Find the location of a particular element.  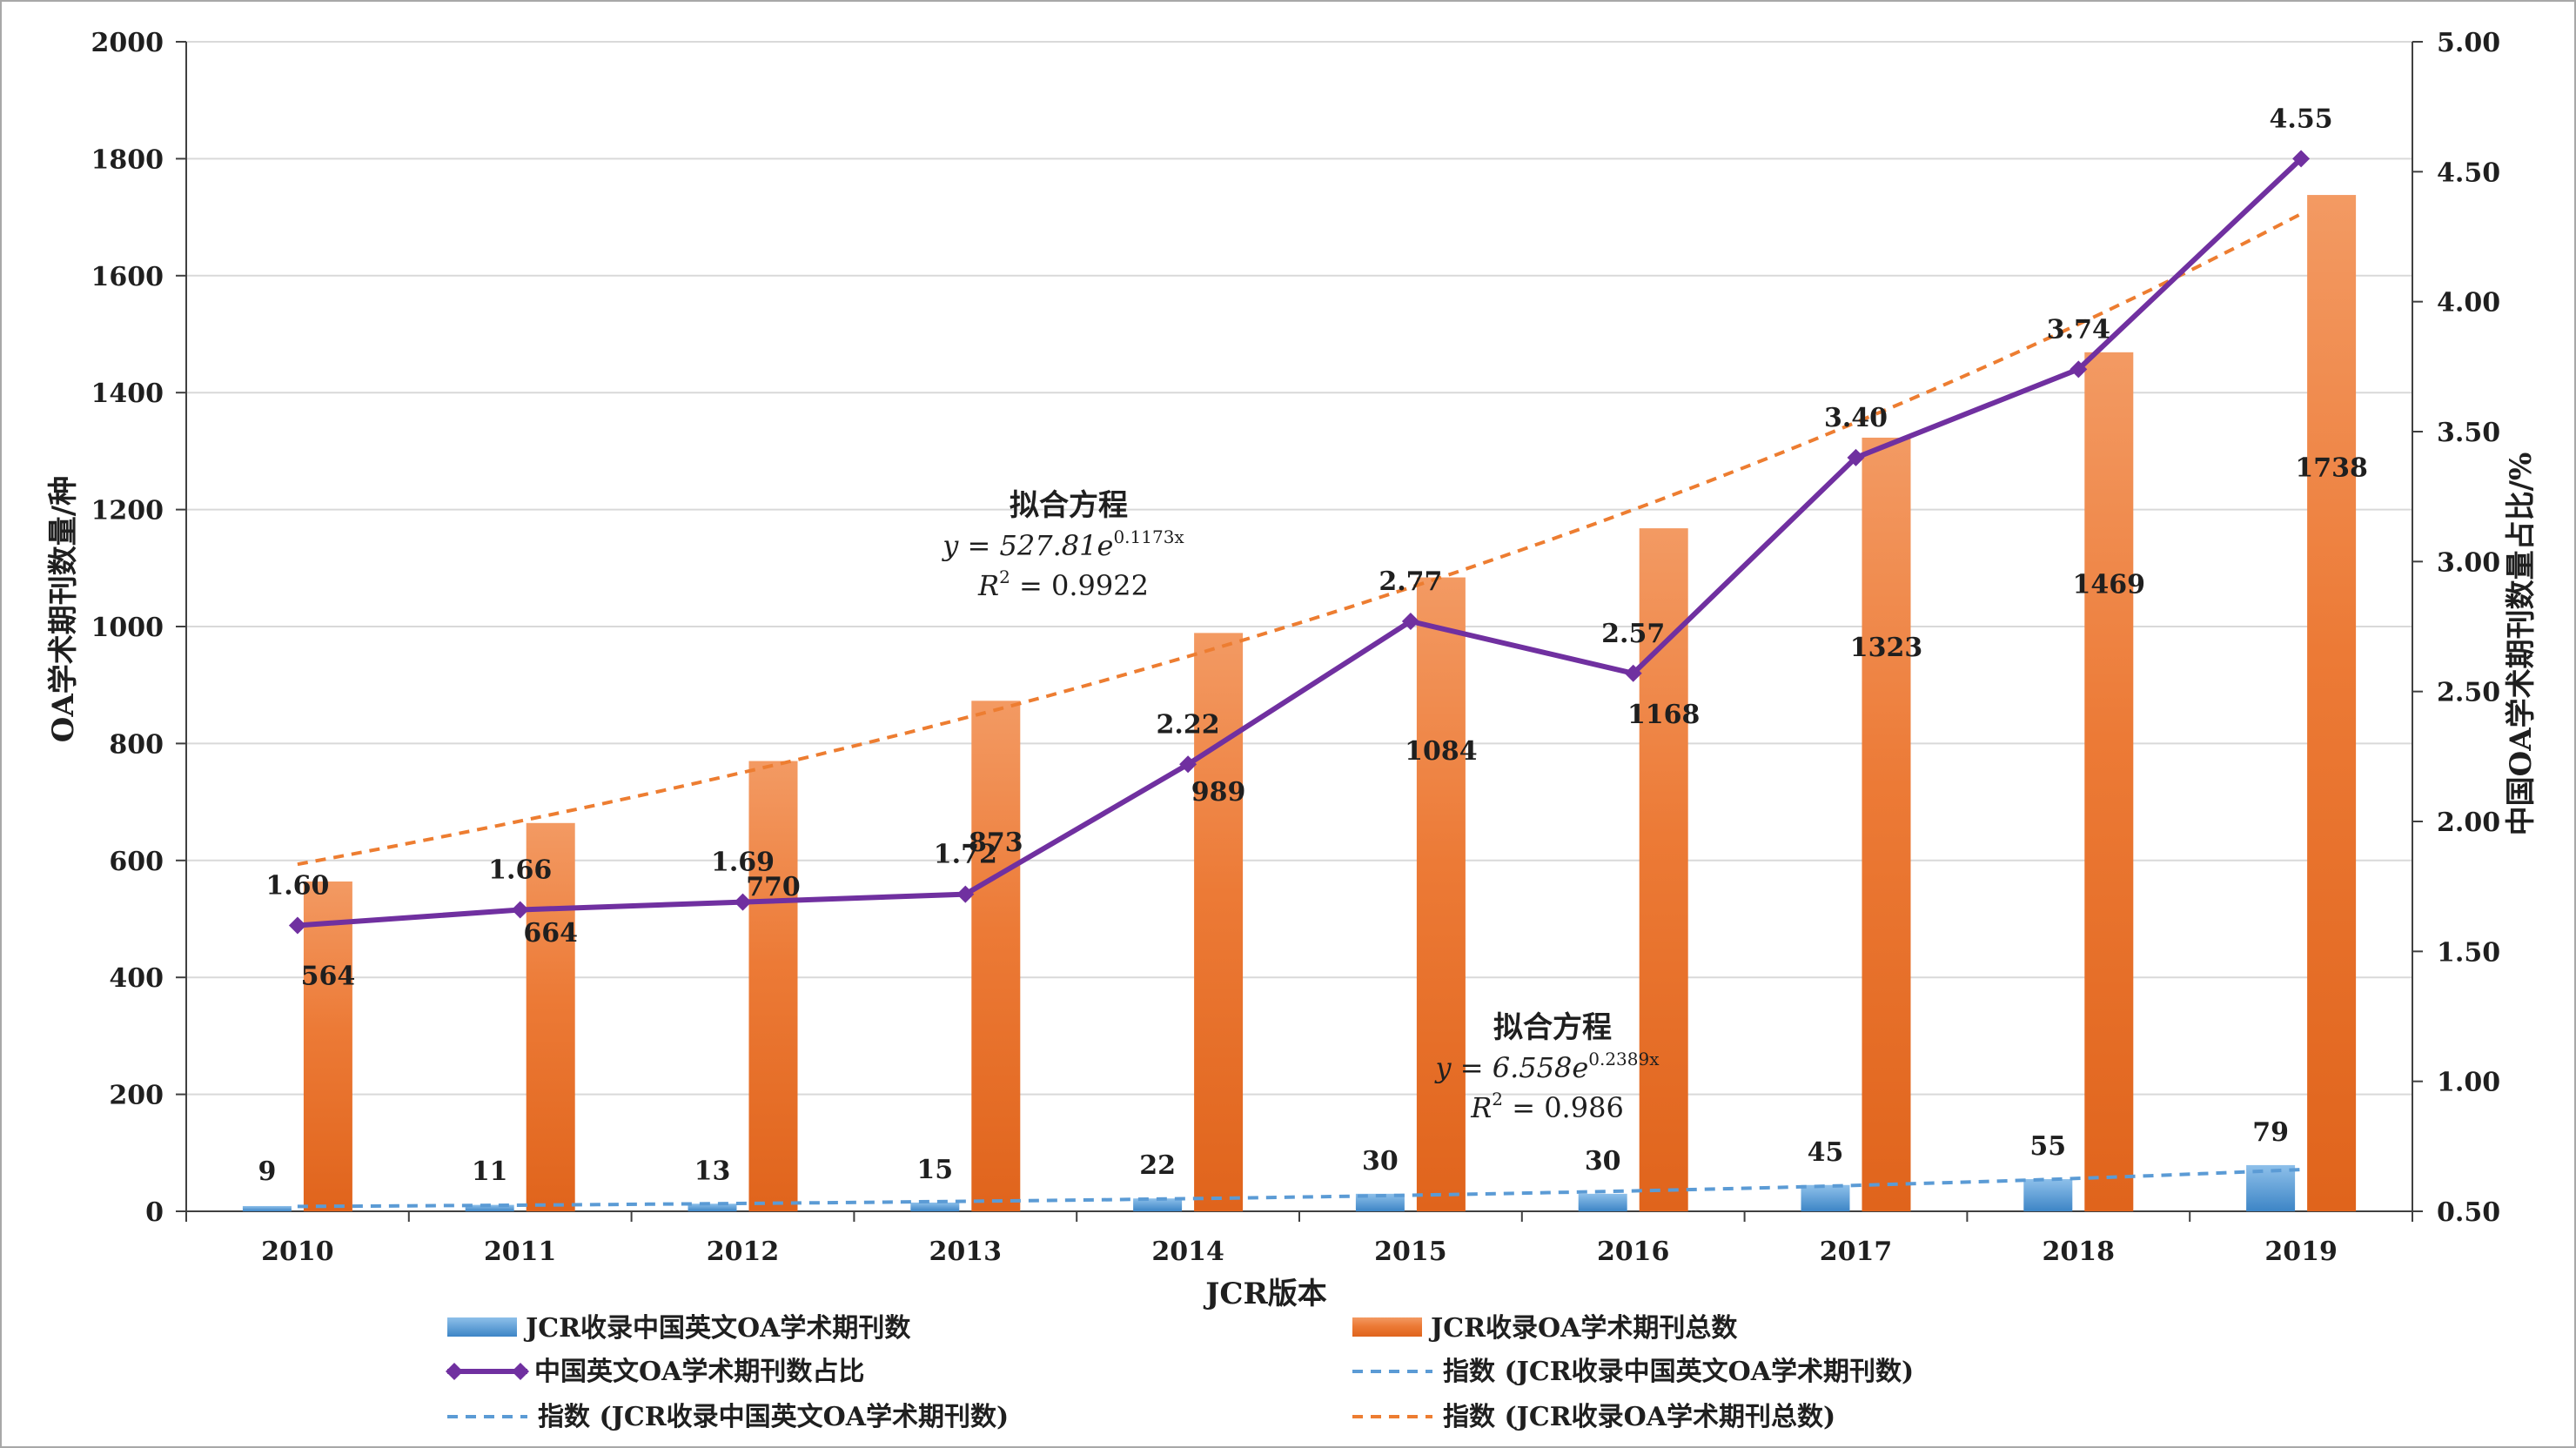

bar-label-china-oa-journals: 15 is located at coordinates (934, 1170).